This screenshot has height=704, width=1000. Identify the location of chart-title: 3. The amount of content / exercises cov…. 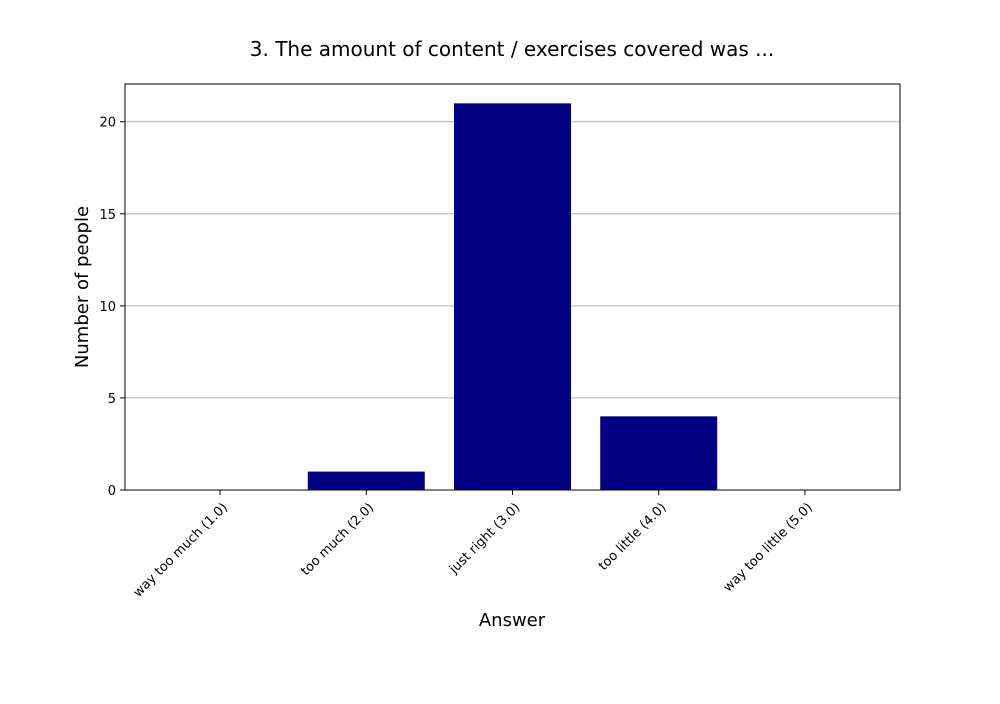
(512, 49).